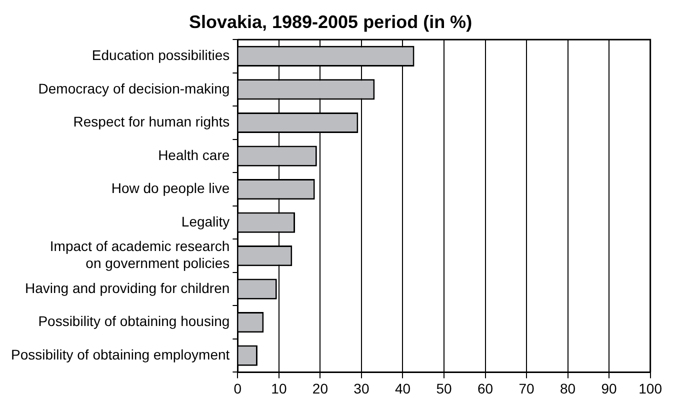 This screenshot has height=409, width=673. I want to click on x-tick-label: 90, so click(609, 388).